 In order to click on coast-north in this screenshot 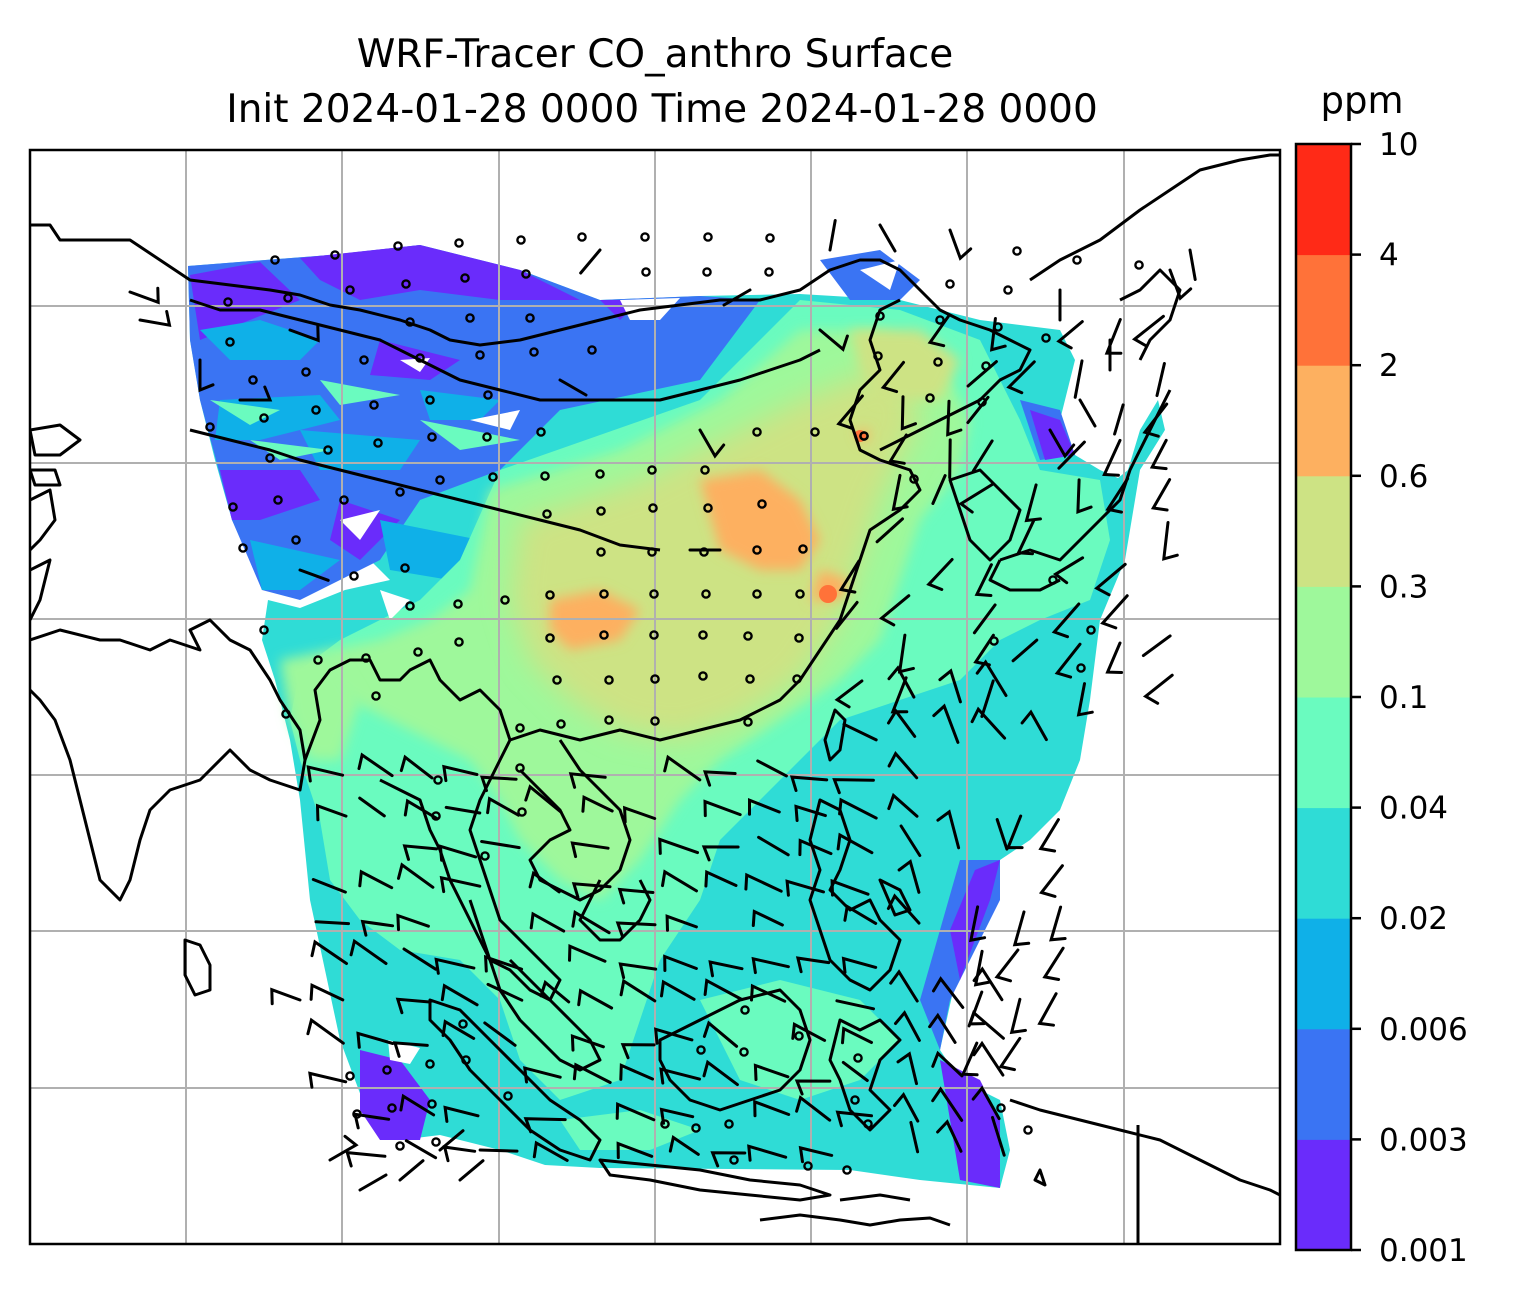, I will do `click(531, 337)`.